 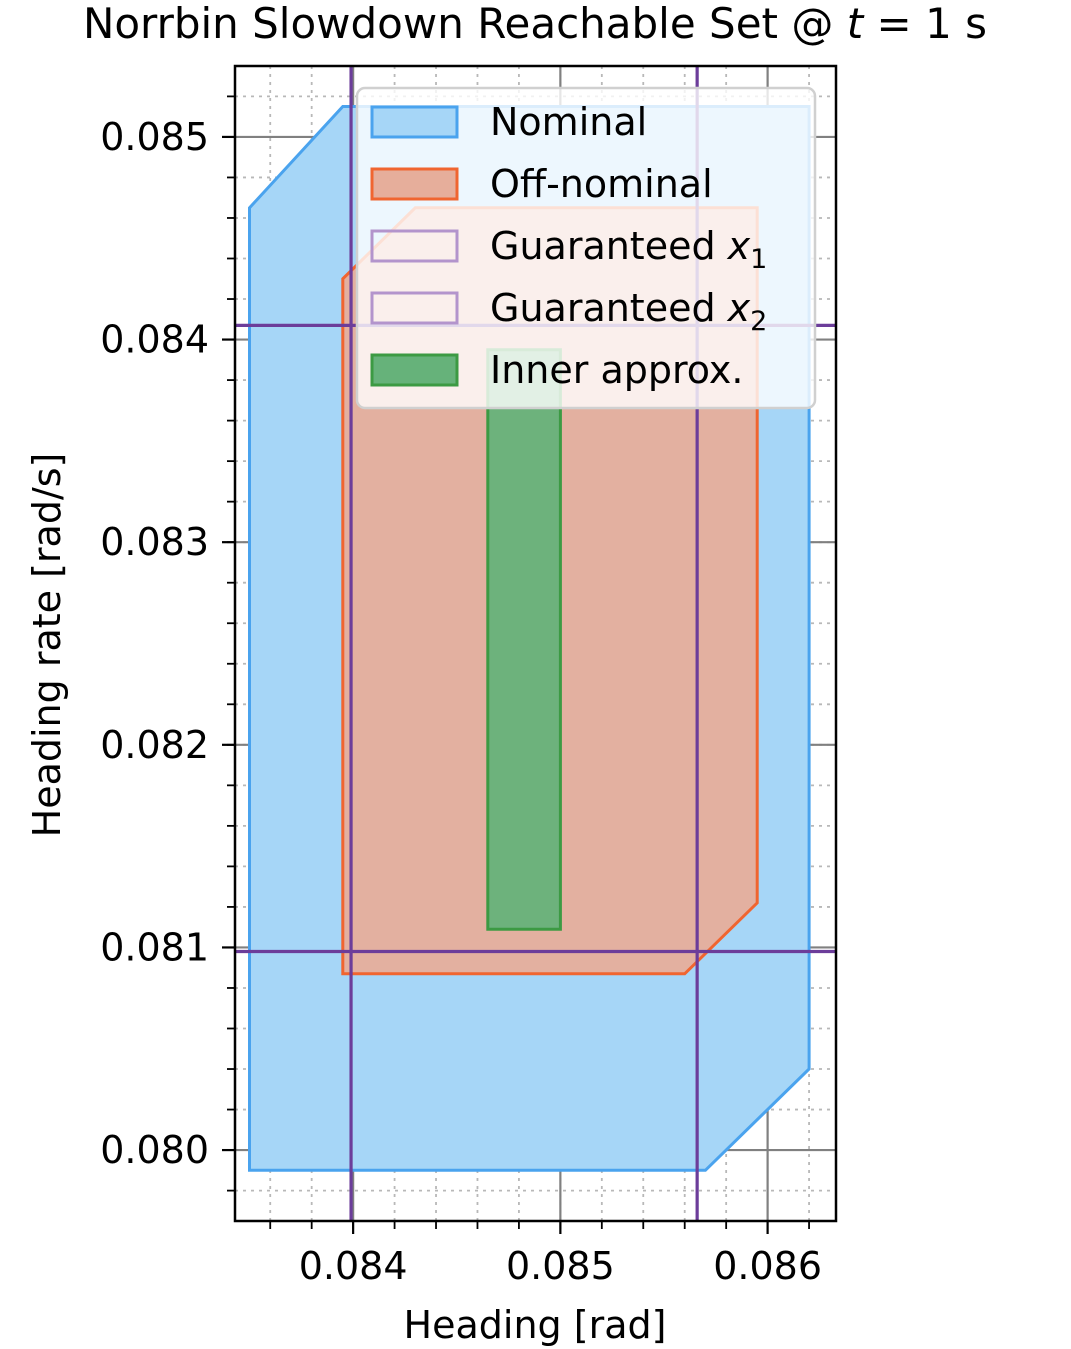 What do you see at coordinates (925, 24) in the screenshot?
I see `chart-title-rest: = 1 s` at bounding box center [925, 24].